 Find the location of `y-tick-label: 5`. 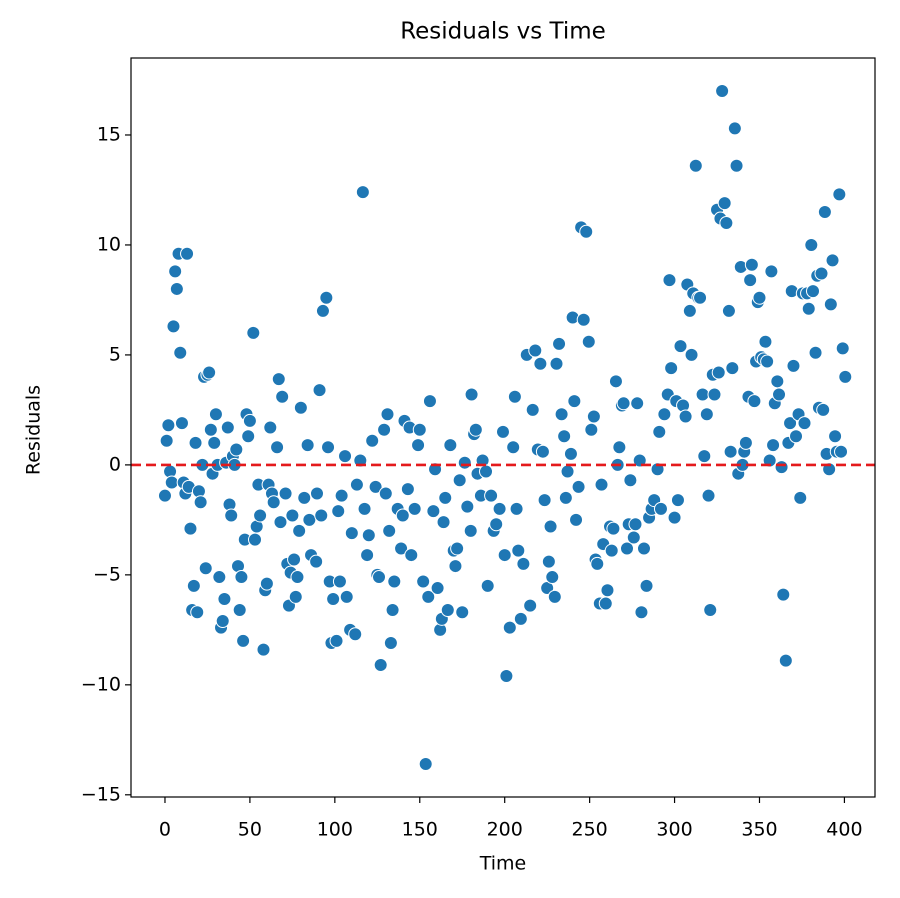

y-tick-label: 5 is located at coordinates (115, 354).